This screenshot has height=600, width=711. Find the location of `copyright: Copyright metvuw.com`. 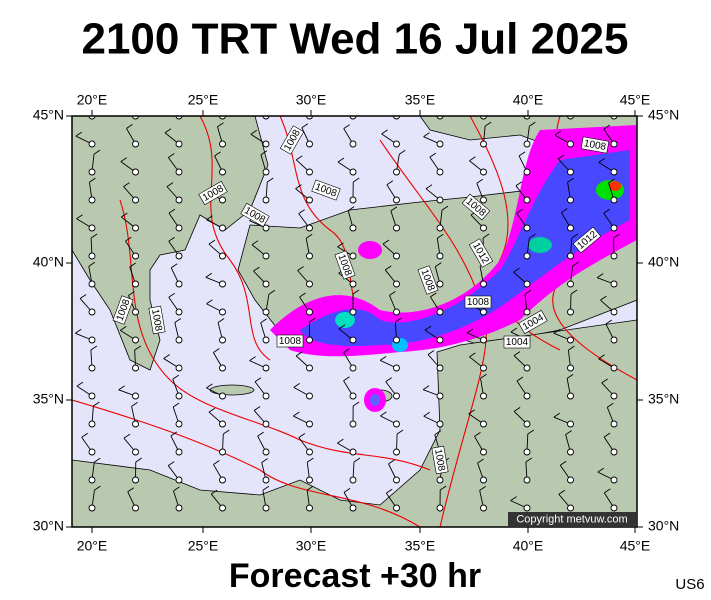

copyright: Copyright metvuw.com is located at coordinates (571, 519).